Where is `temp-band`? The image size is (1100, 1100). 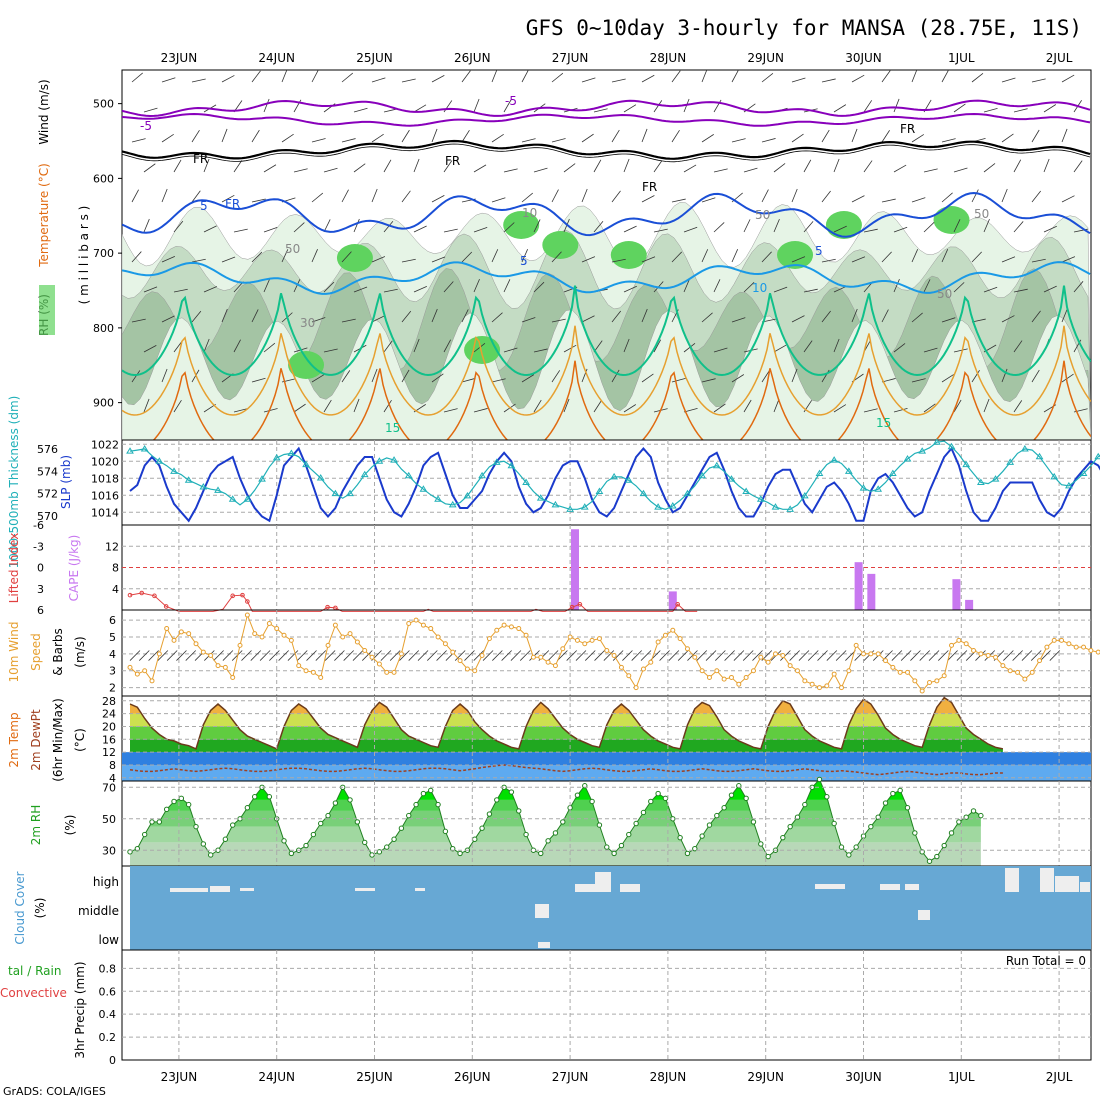 temp-band is located at coordinates (566, 705).